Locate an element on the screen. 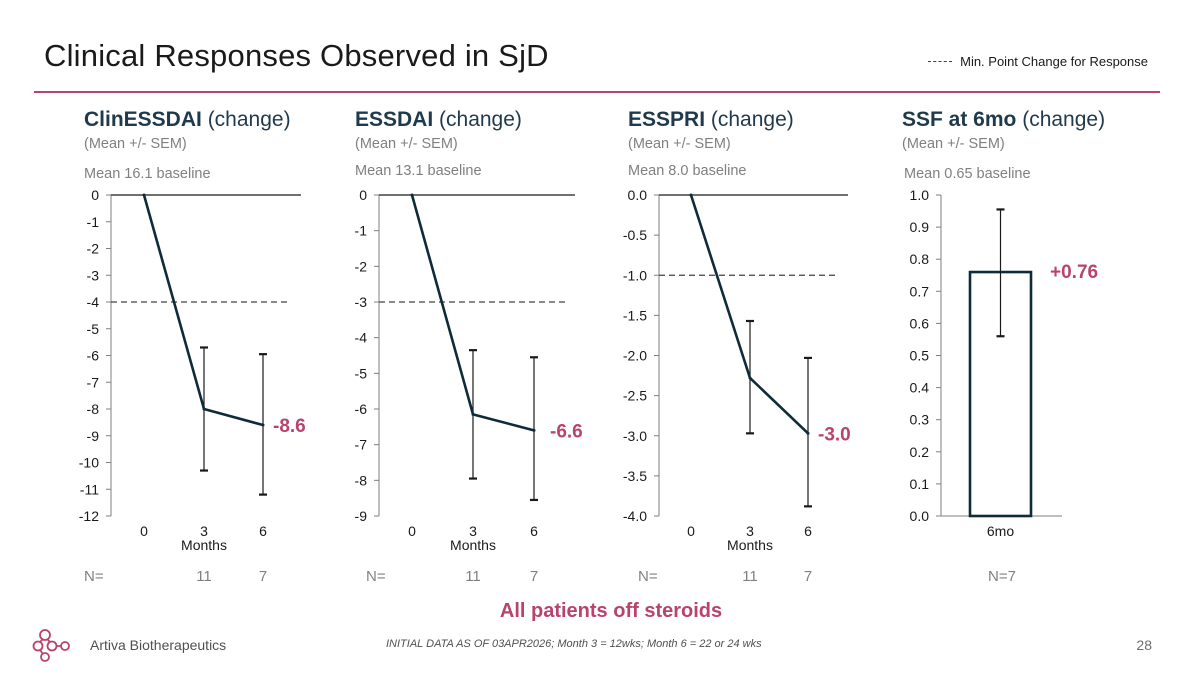  x-tick-label: 6mo is located at coordinates (1000, 531).